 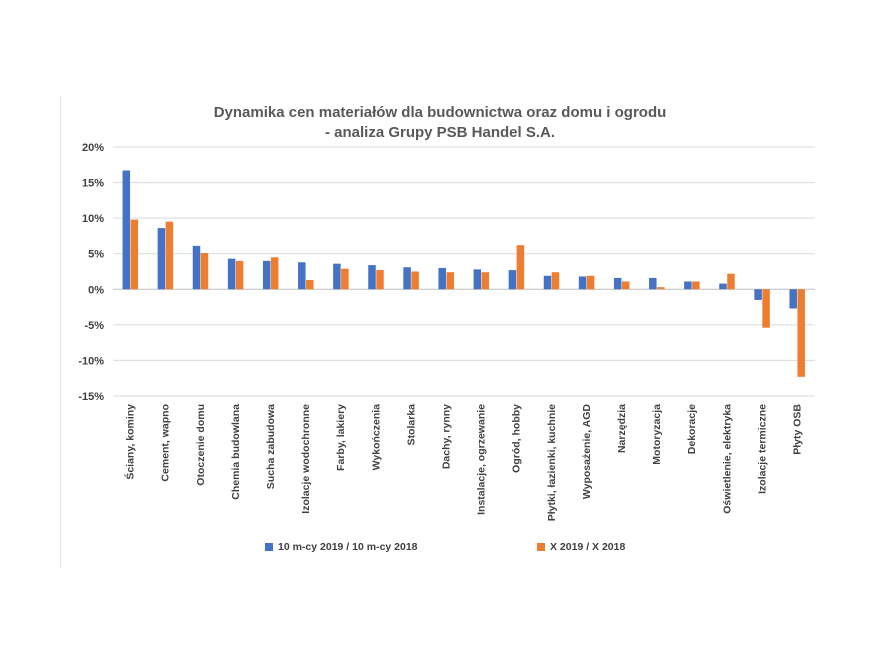 What do you see at coordinates (130, 442) in the screenshot?
I see `x-tick-label: Ściany, kominy` at bounding box center [130, 442].